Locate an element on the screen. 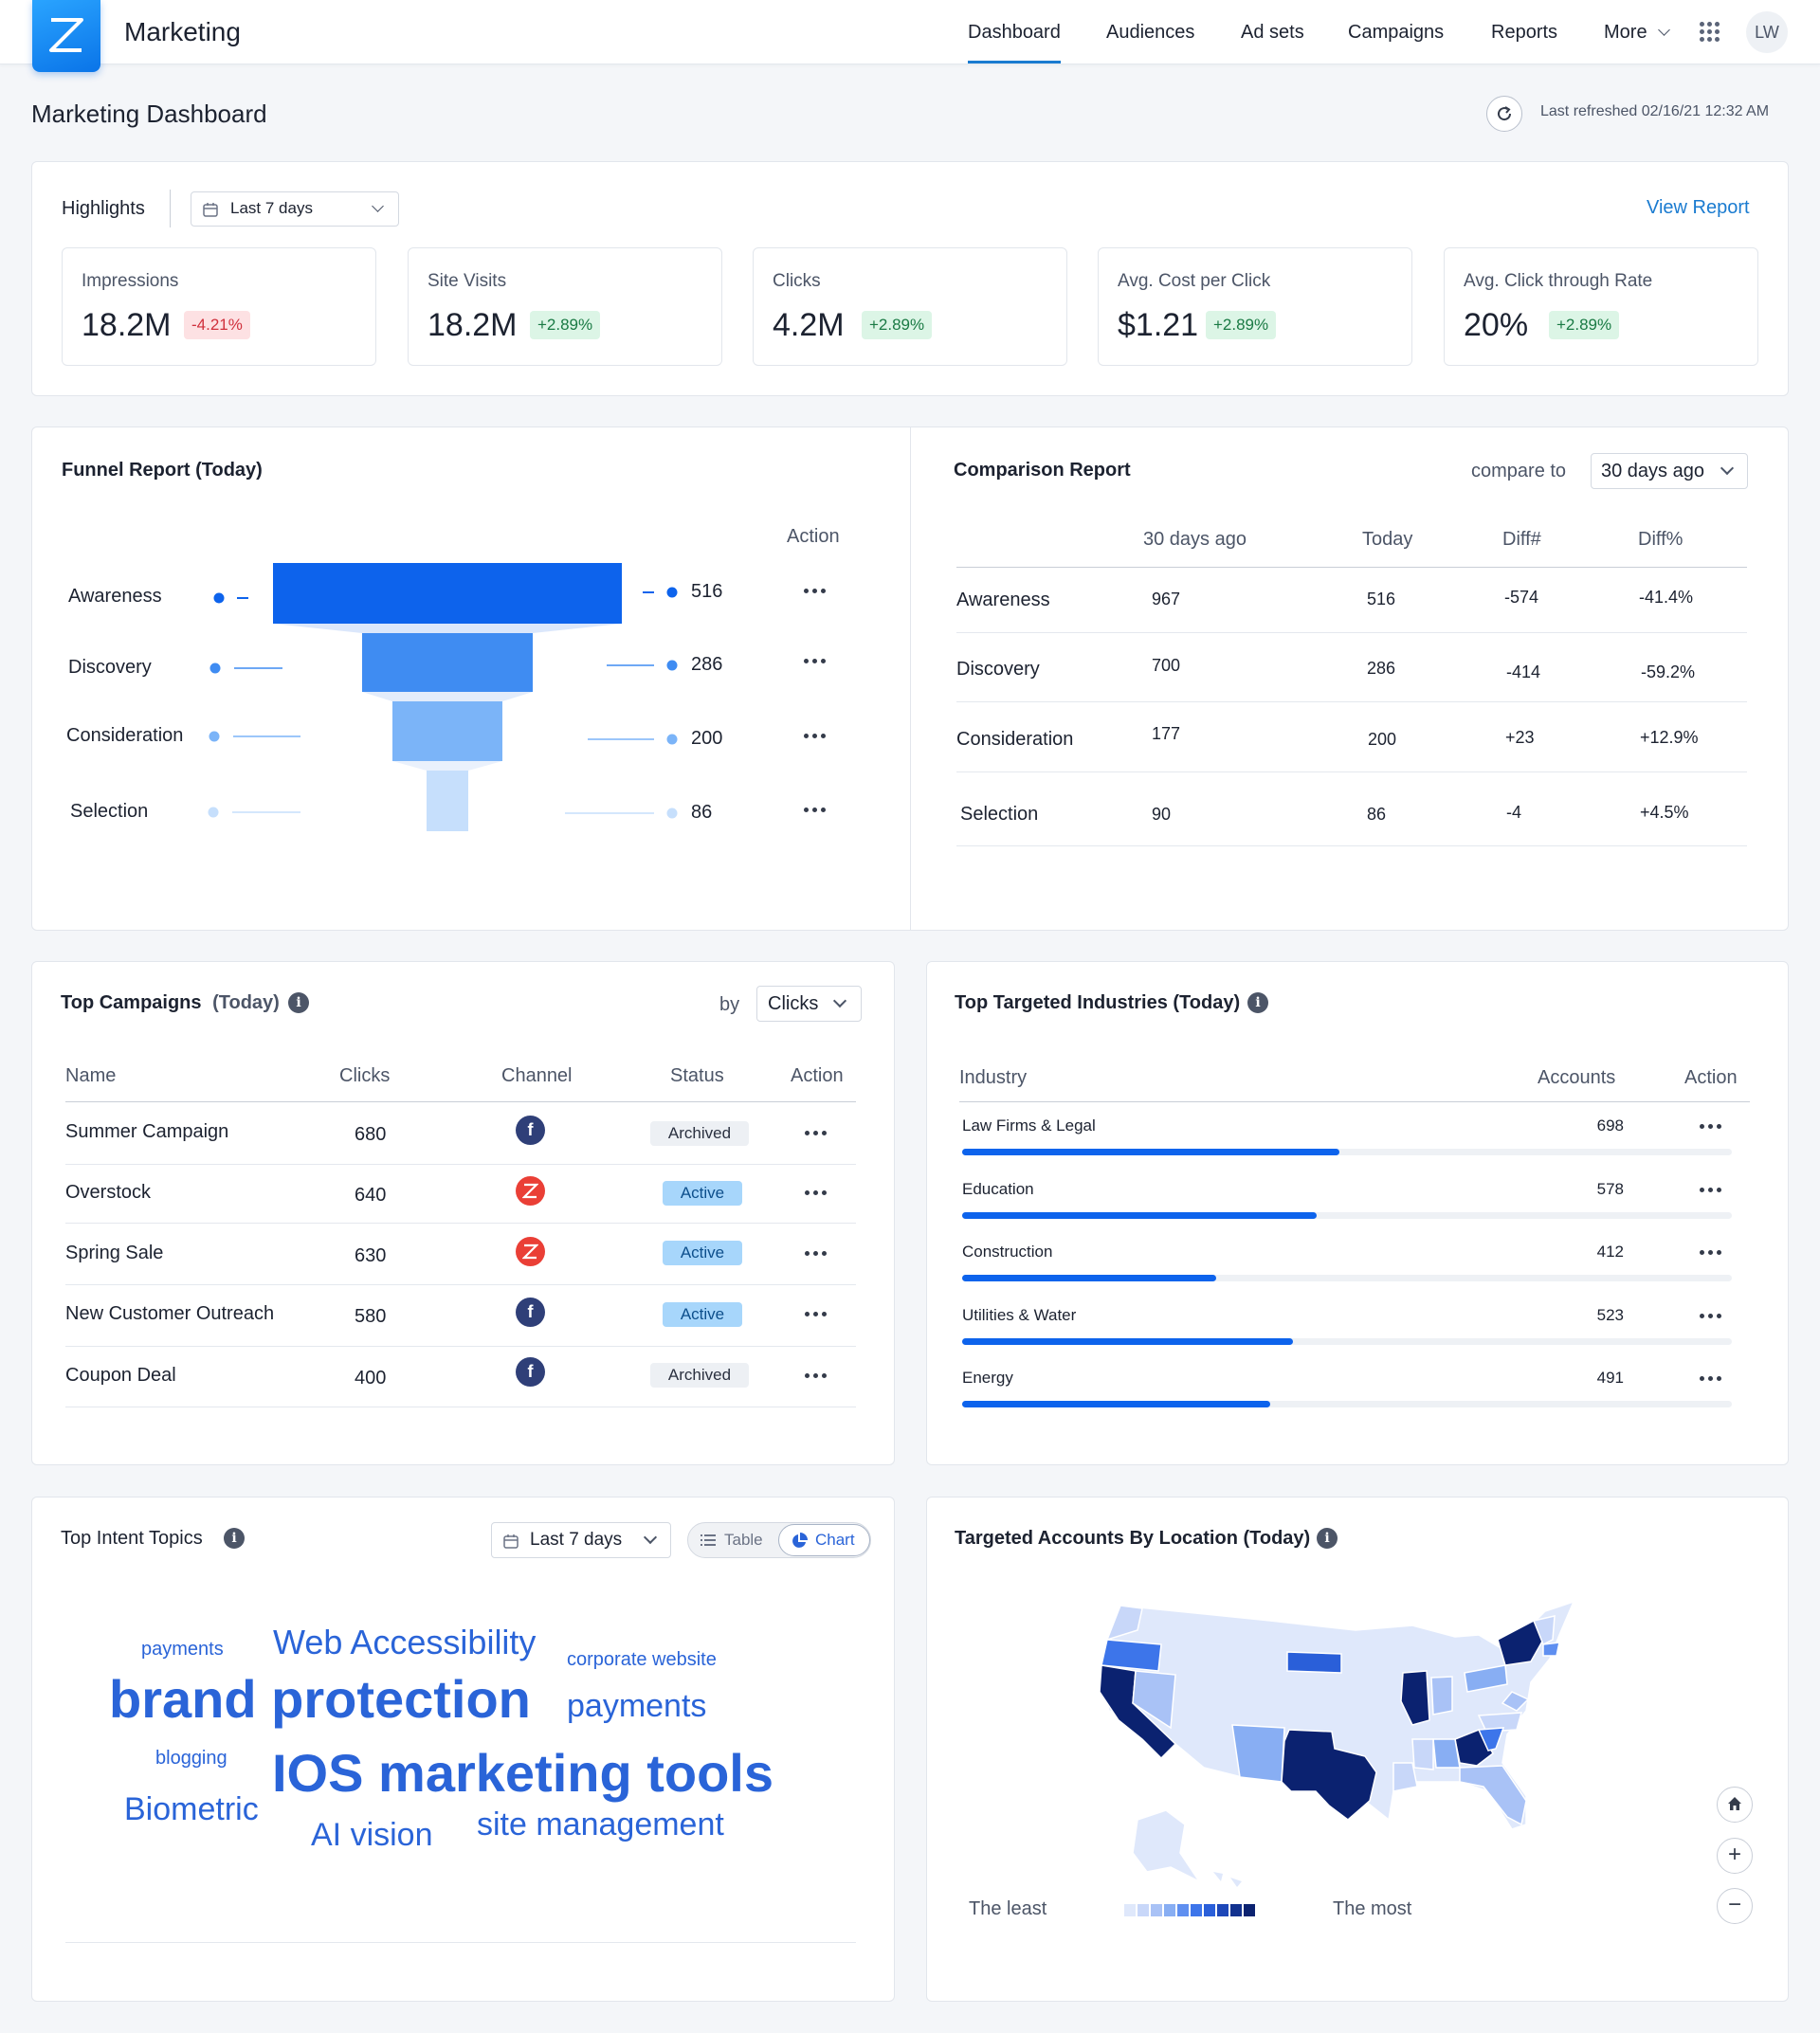  campaigns-header: Action is located at coordinates (817, 1075).